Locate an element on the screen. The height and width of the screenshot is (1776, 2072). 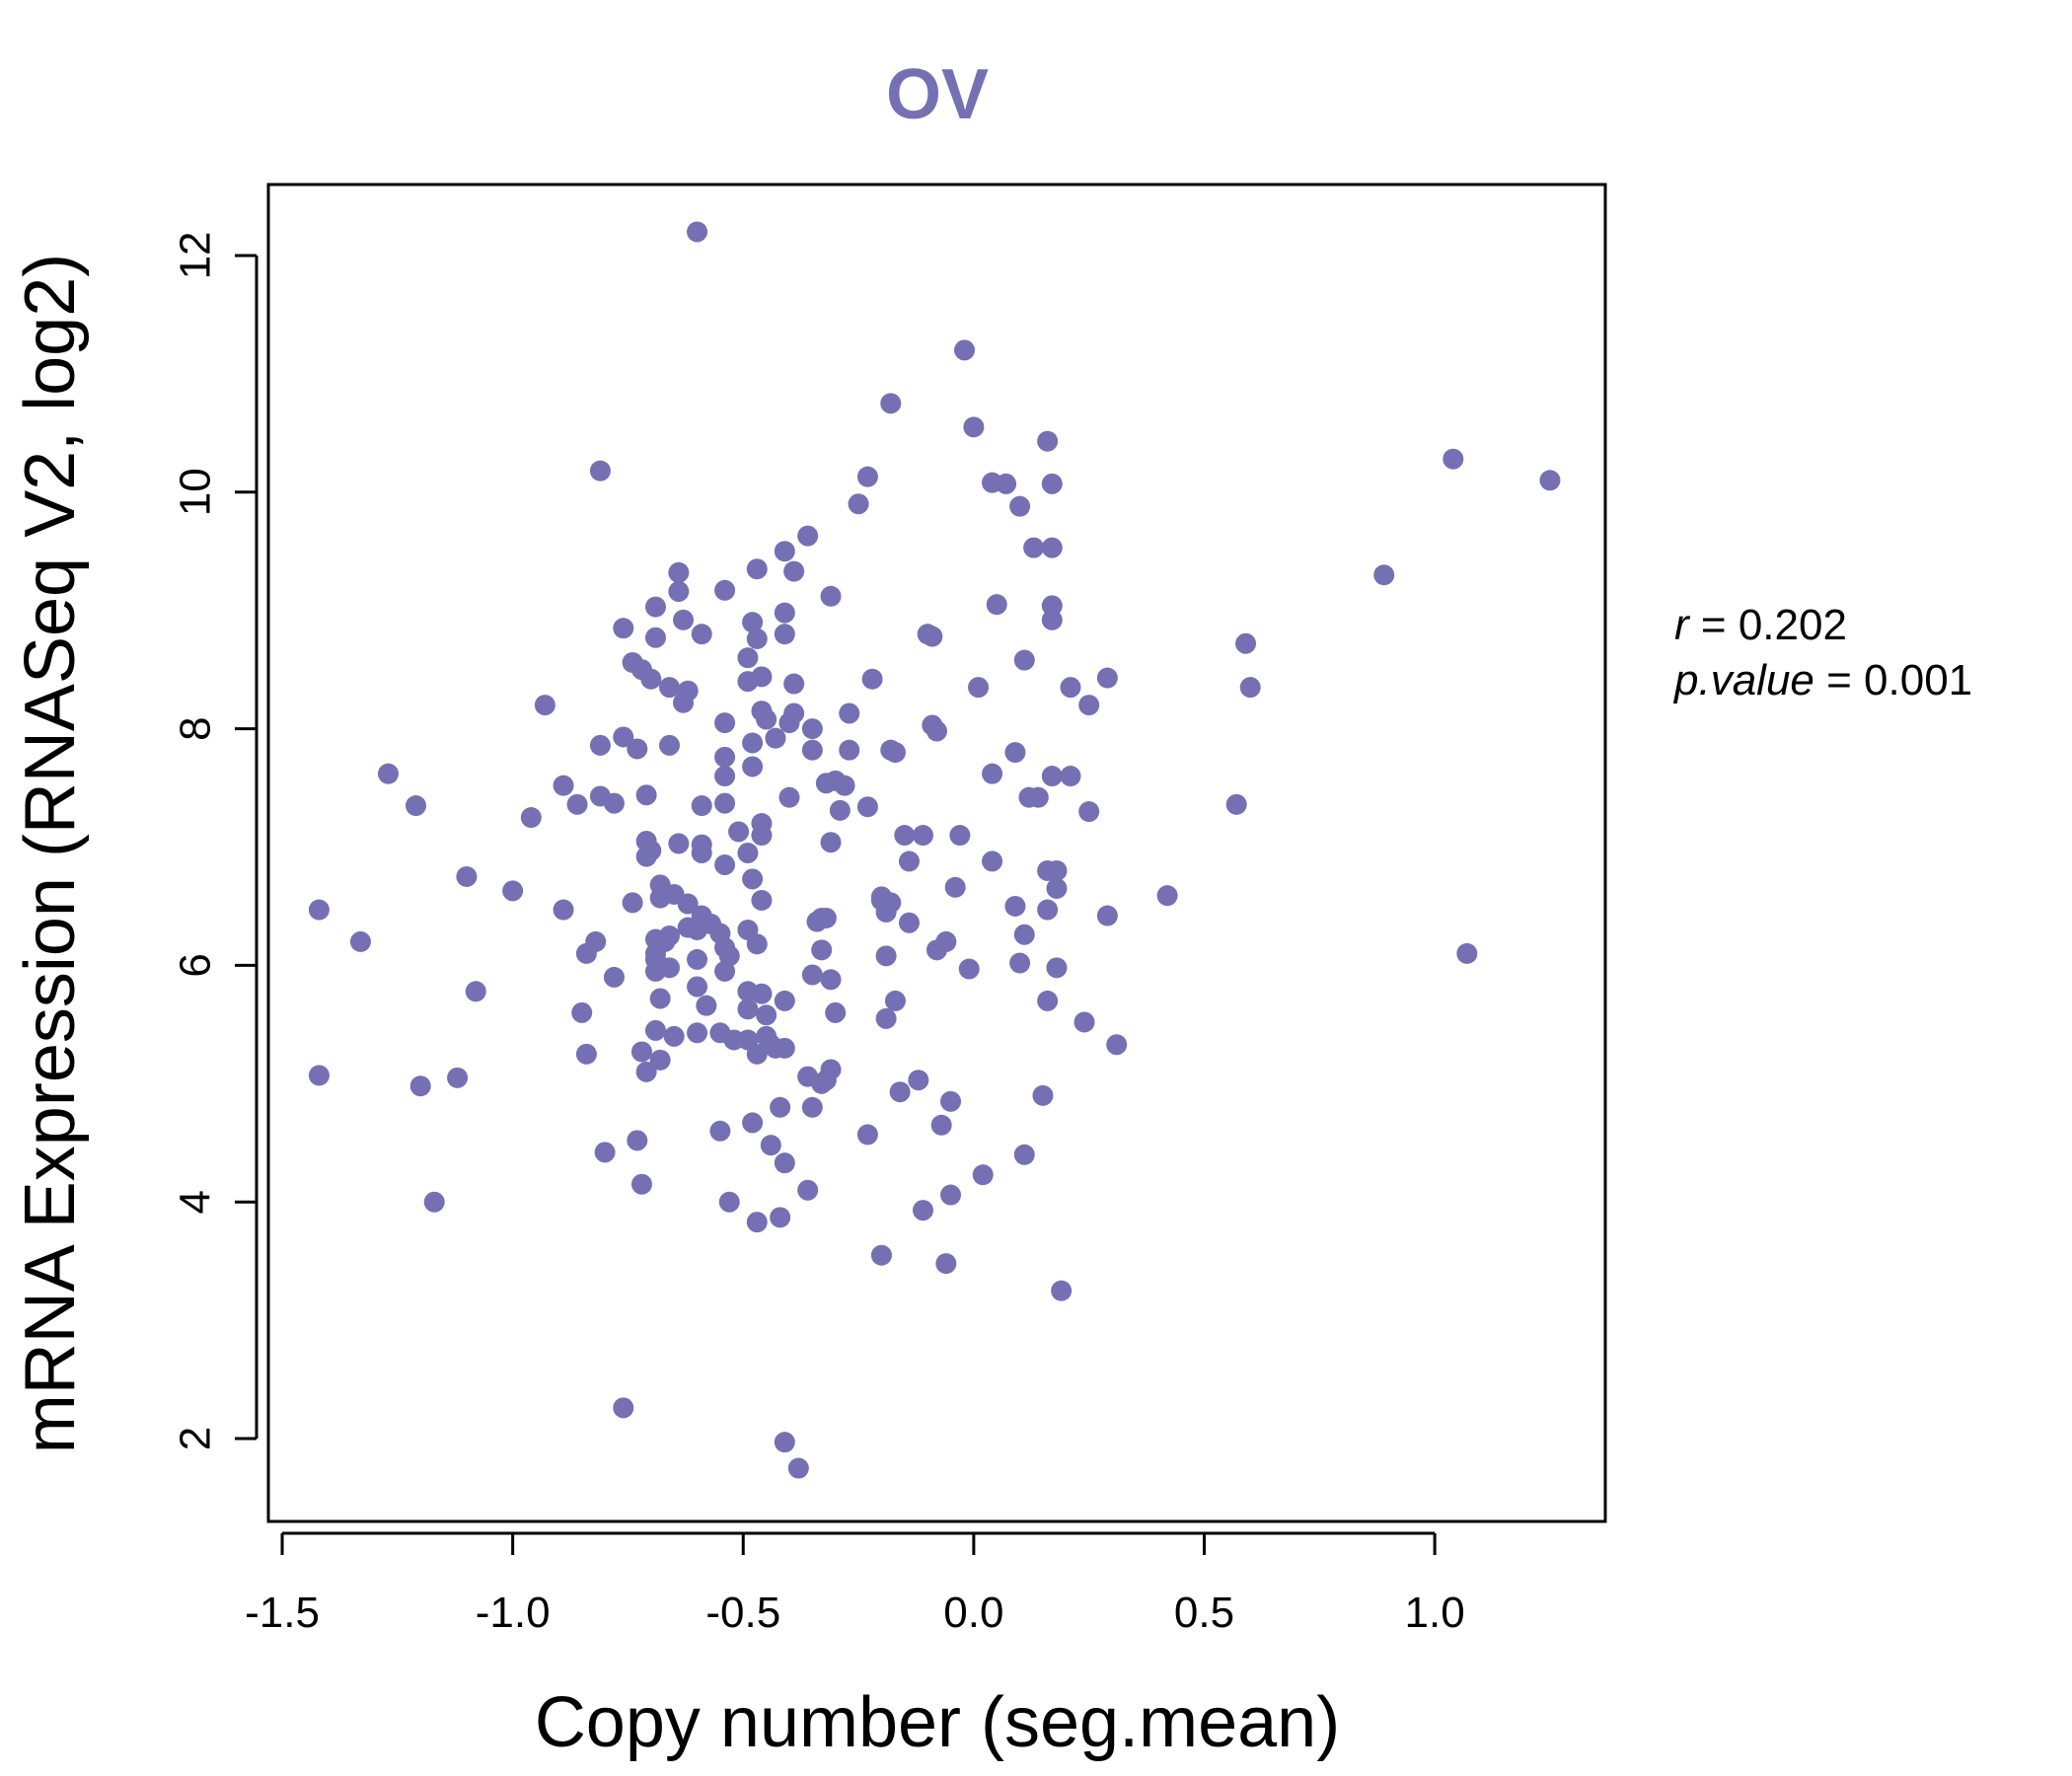
x-tick-label: -0.5 is located at coordinates (743, 1613).